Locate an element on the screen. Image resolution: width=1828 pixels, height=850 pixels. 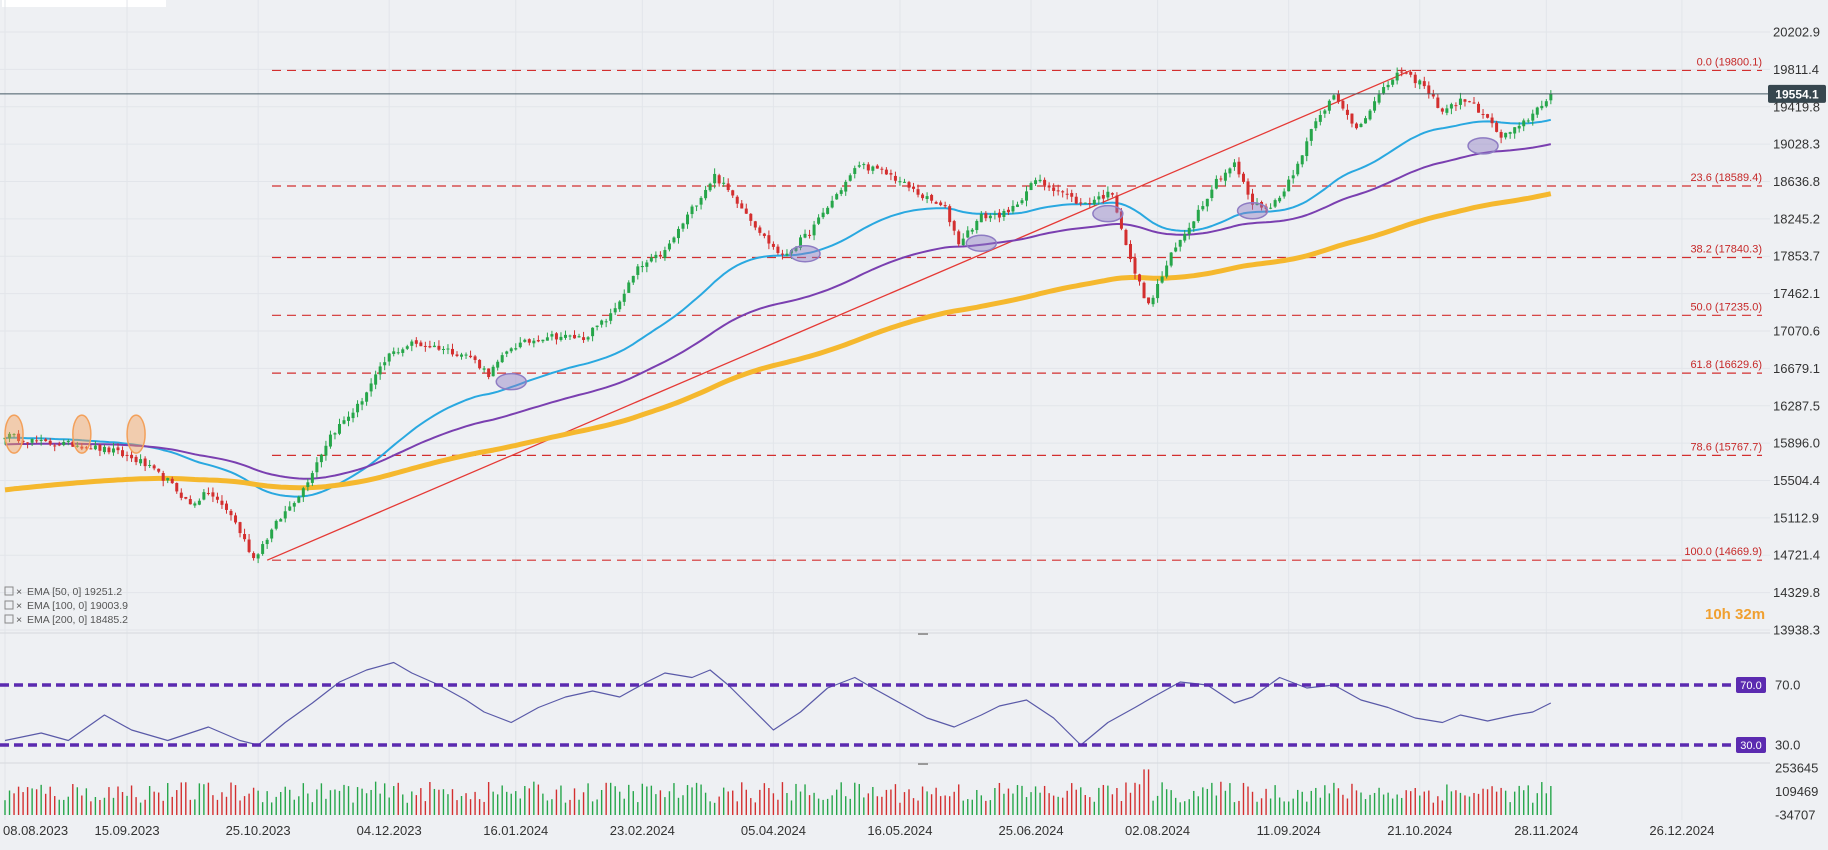
legend-close-icon: × is located at coordinates (19, 606).